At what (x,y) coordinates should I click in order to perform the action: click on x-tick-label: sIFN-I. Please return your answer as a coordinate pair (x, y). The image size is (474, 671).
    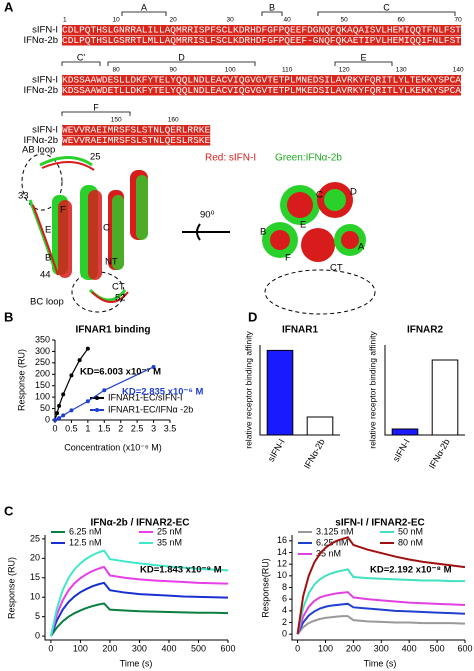
    Looking at the image, I should click on (276, 450).